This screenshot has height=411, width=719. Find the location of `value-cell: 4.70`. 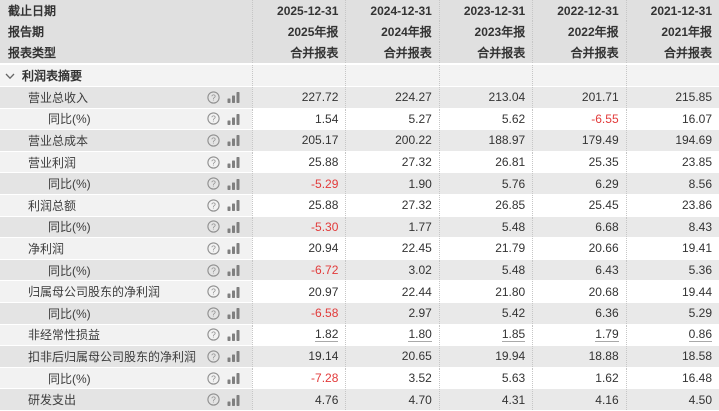

value-cell: 4.70 is located at coordinates (392, 399).